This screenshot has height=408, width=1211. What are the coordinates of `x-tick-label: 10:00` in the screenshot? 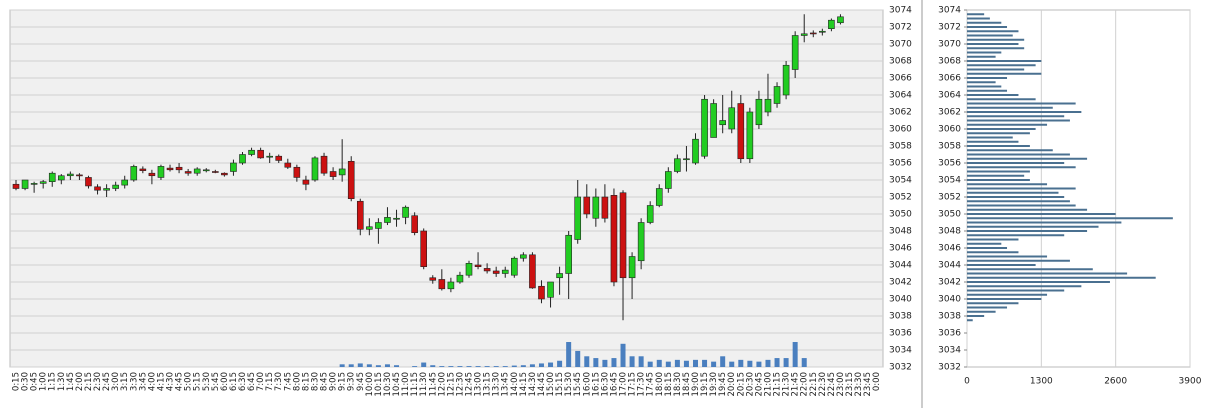 It's located at (370, 384).